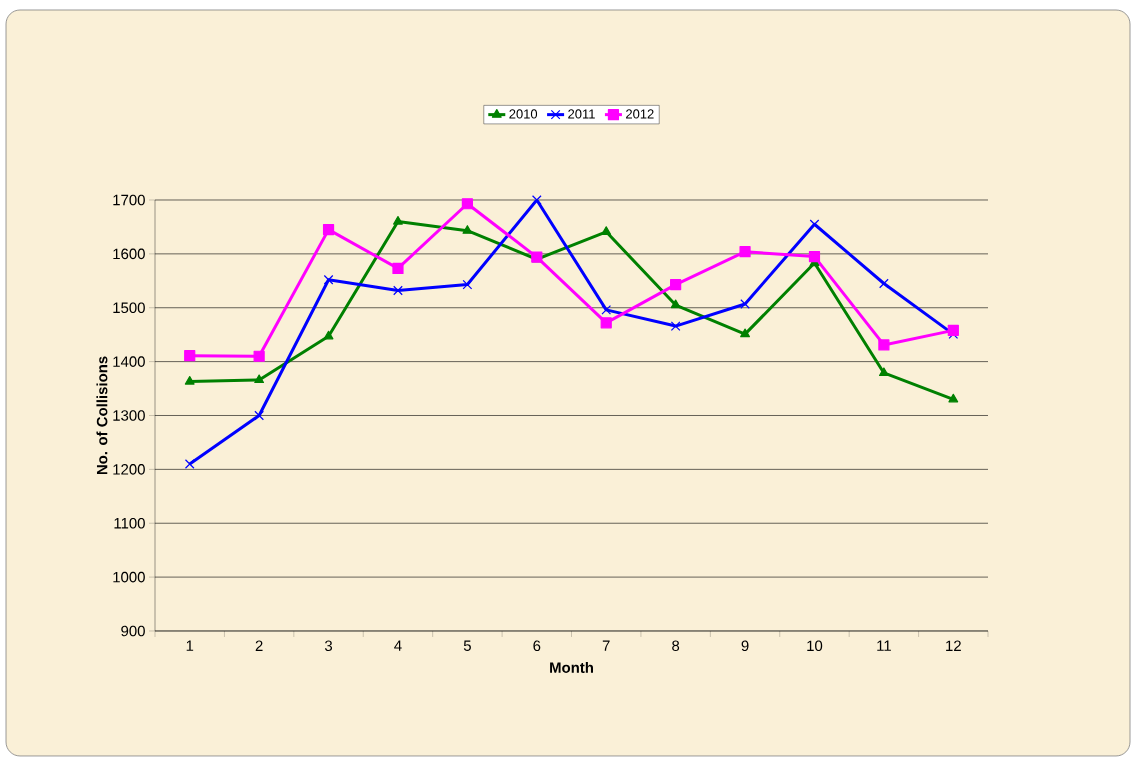 The height and width of the screenshot is (758, 1133). What do you see at coordinates (129, 577) in the screenshot?
I see `y-tick-label: 1000` at bounding box center [129, 577].